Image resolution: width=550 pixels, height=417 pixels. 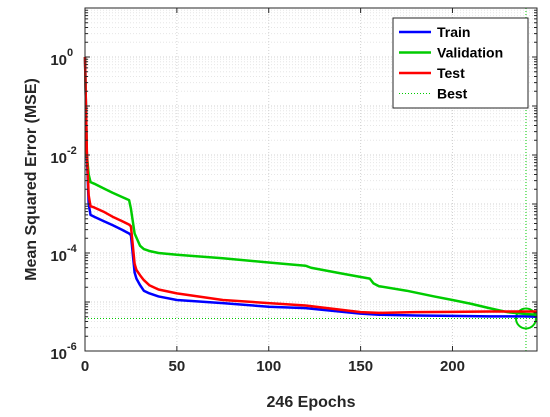 What do you see at coordinates (72, 151) in the screenshot?
I see `y-tick-label-exponent: -2` at bounding box center [72, 151].